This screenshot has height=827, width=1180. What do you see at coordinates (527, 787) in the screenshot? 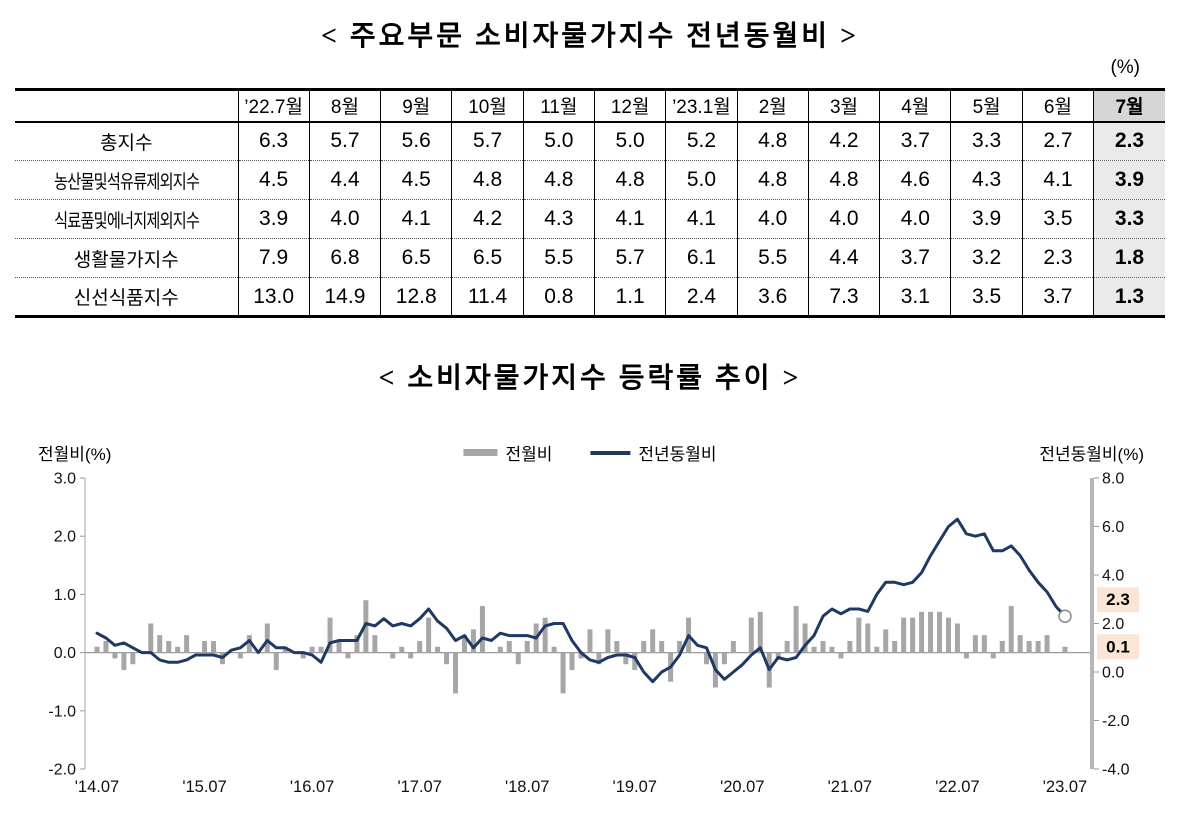
I see `x-axis-tick-label: '18.07` at bounding box center [527, 787].